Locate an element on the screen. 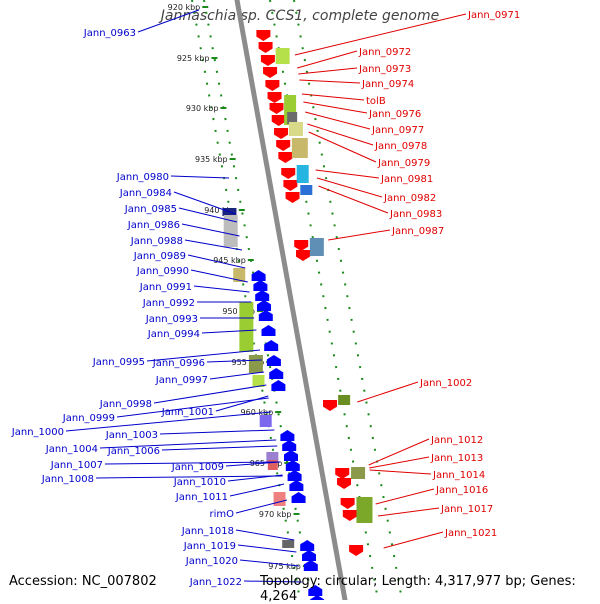 The width and height of the screenshot is (600, 604). forward-gene-label: Jann_0981 is located at coordinates (406, 179).